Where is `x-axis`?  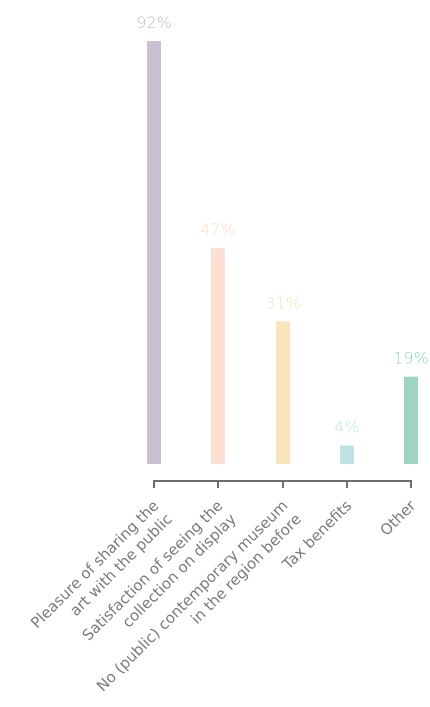
x-axis is located at coordinates (282, 484).